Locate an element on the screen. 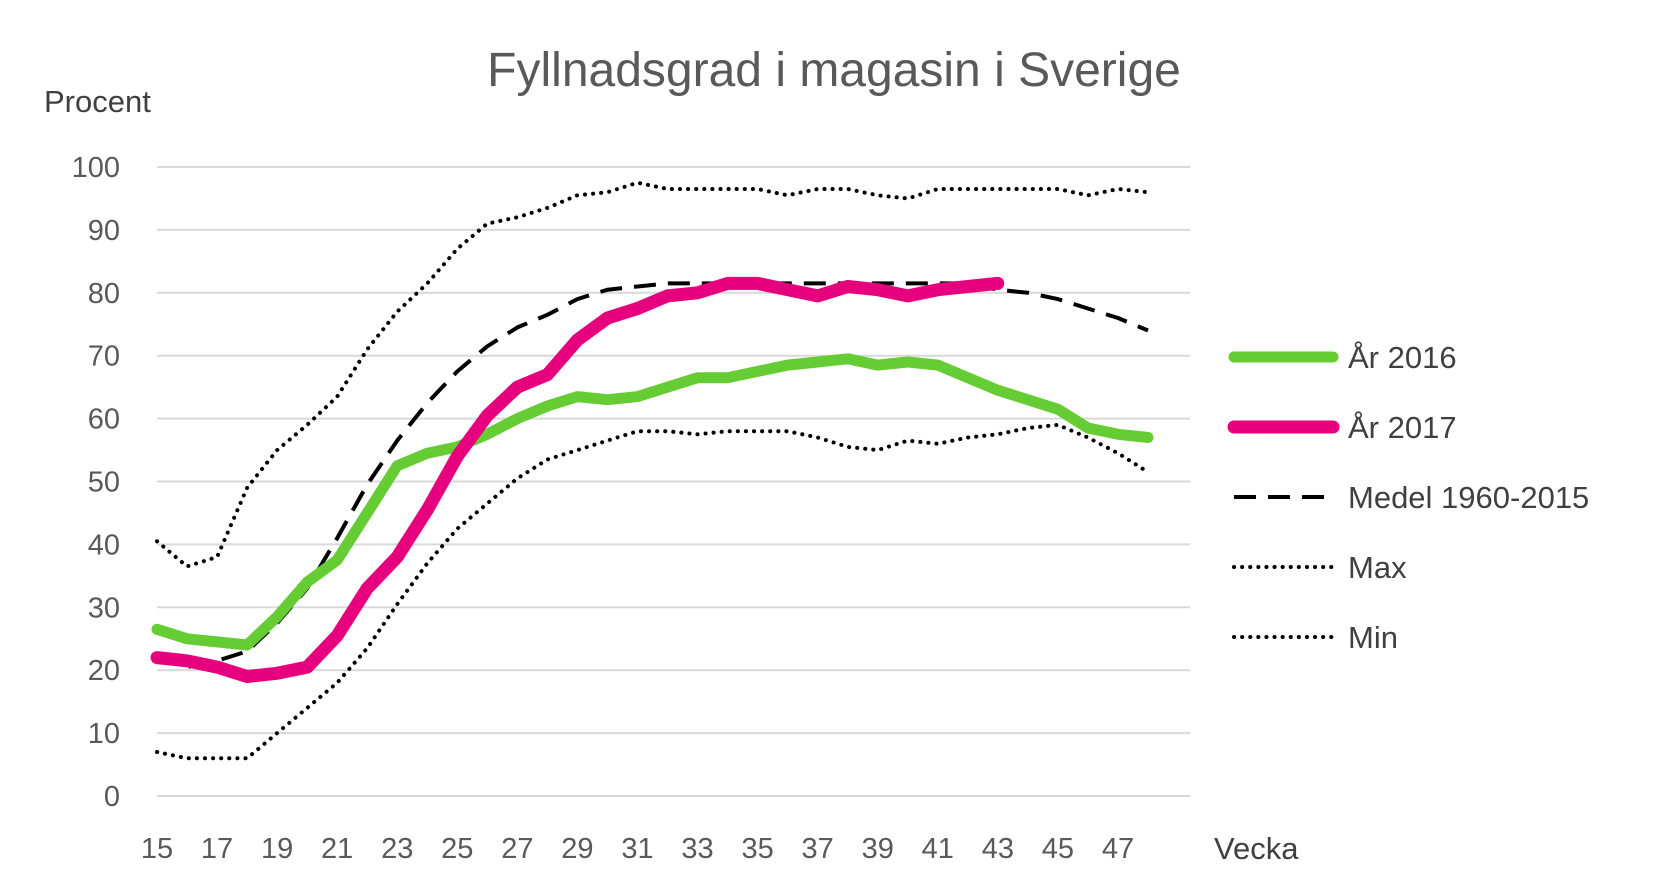 The image size is (1654, 887). x-tick-label: 21 is located at coordinates (337, 849).